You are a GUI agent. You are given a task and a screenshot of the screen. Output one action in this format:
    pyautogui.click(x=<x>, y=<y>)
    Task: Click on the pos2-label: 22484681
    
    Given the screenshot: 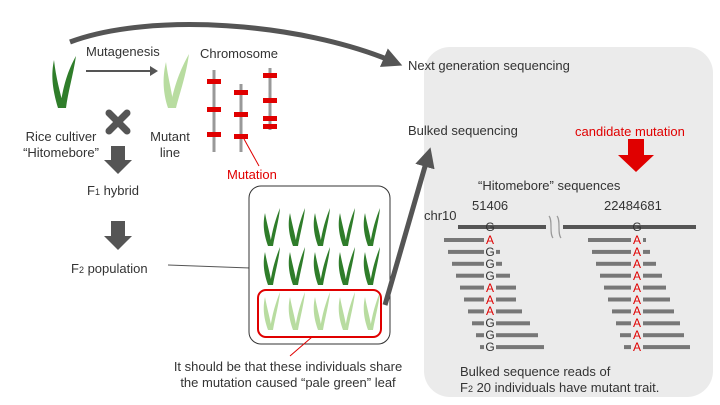 What is the action you would take?
    pyautogui.click(x=633, y=205)
    